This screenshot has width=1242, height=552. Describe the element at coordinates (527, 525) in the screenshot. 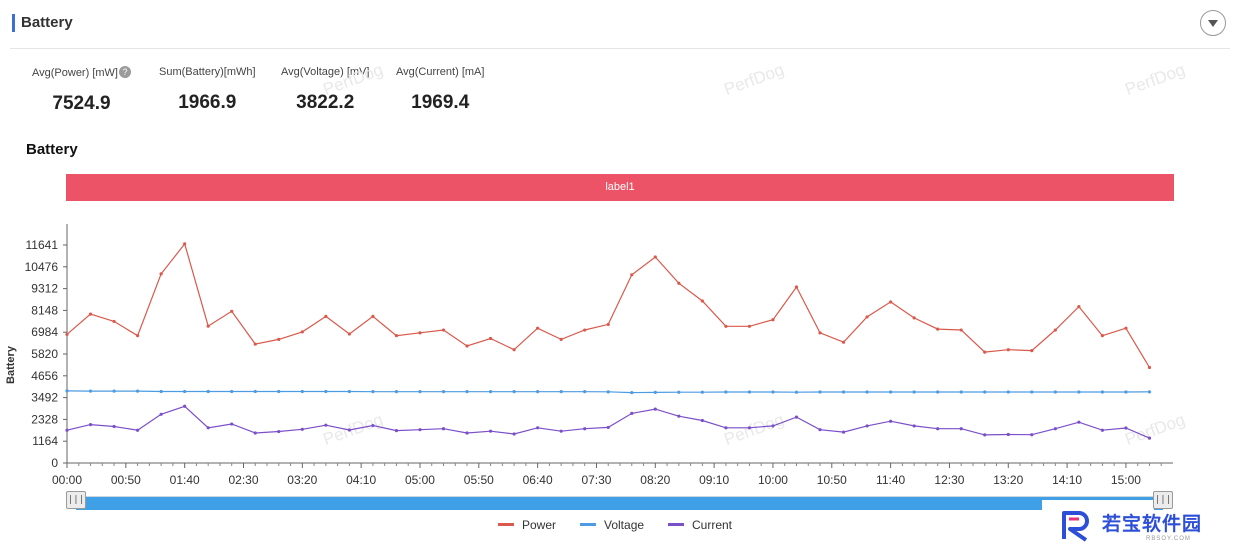

I see `legend-item-power: Power` at that location.